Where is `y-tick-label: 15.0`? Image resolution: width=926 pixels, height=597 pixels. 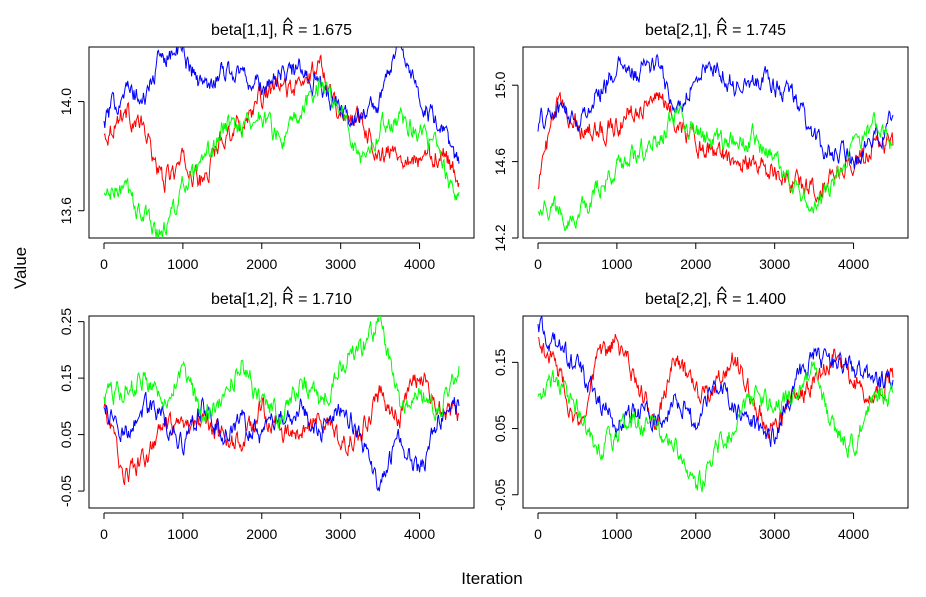
y-tick-label: 15.0 is located at coordinates (500, 84).